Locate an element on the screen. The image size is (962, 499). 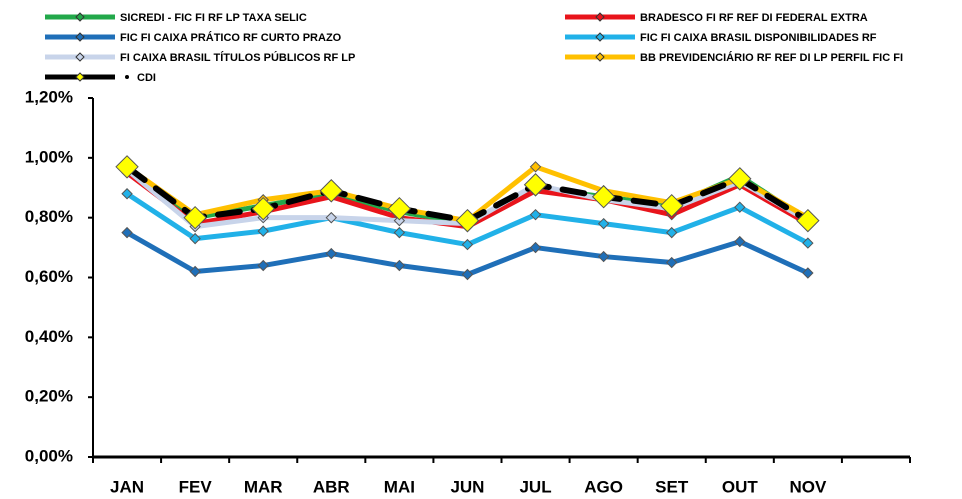
x-tick-label: AGO is located at coordinates (603, 486).